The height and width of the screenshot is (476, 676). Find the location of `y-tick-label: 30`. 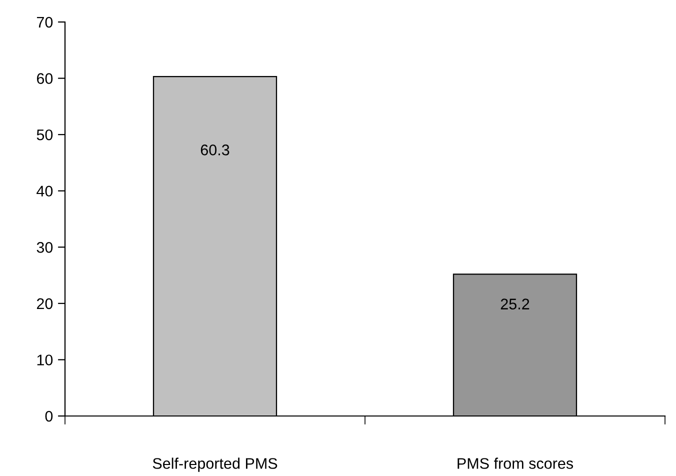

y-tick-label: 30 is located at coordinates (44, 247).